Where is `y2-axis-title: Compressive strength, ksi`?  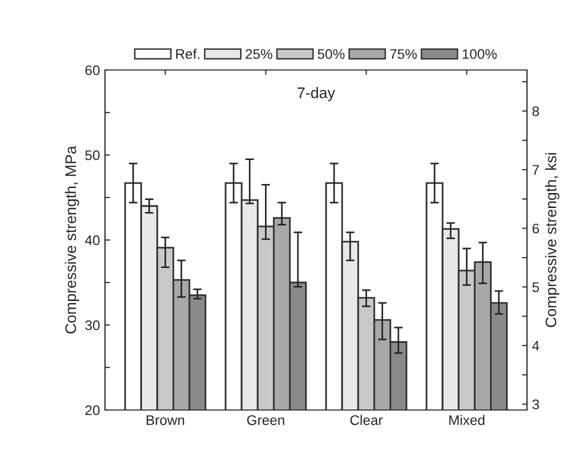
y2-axis-title: Compressive strength, ksi is located at coordinates (552, 240).